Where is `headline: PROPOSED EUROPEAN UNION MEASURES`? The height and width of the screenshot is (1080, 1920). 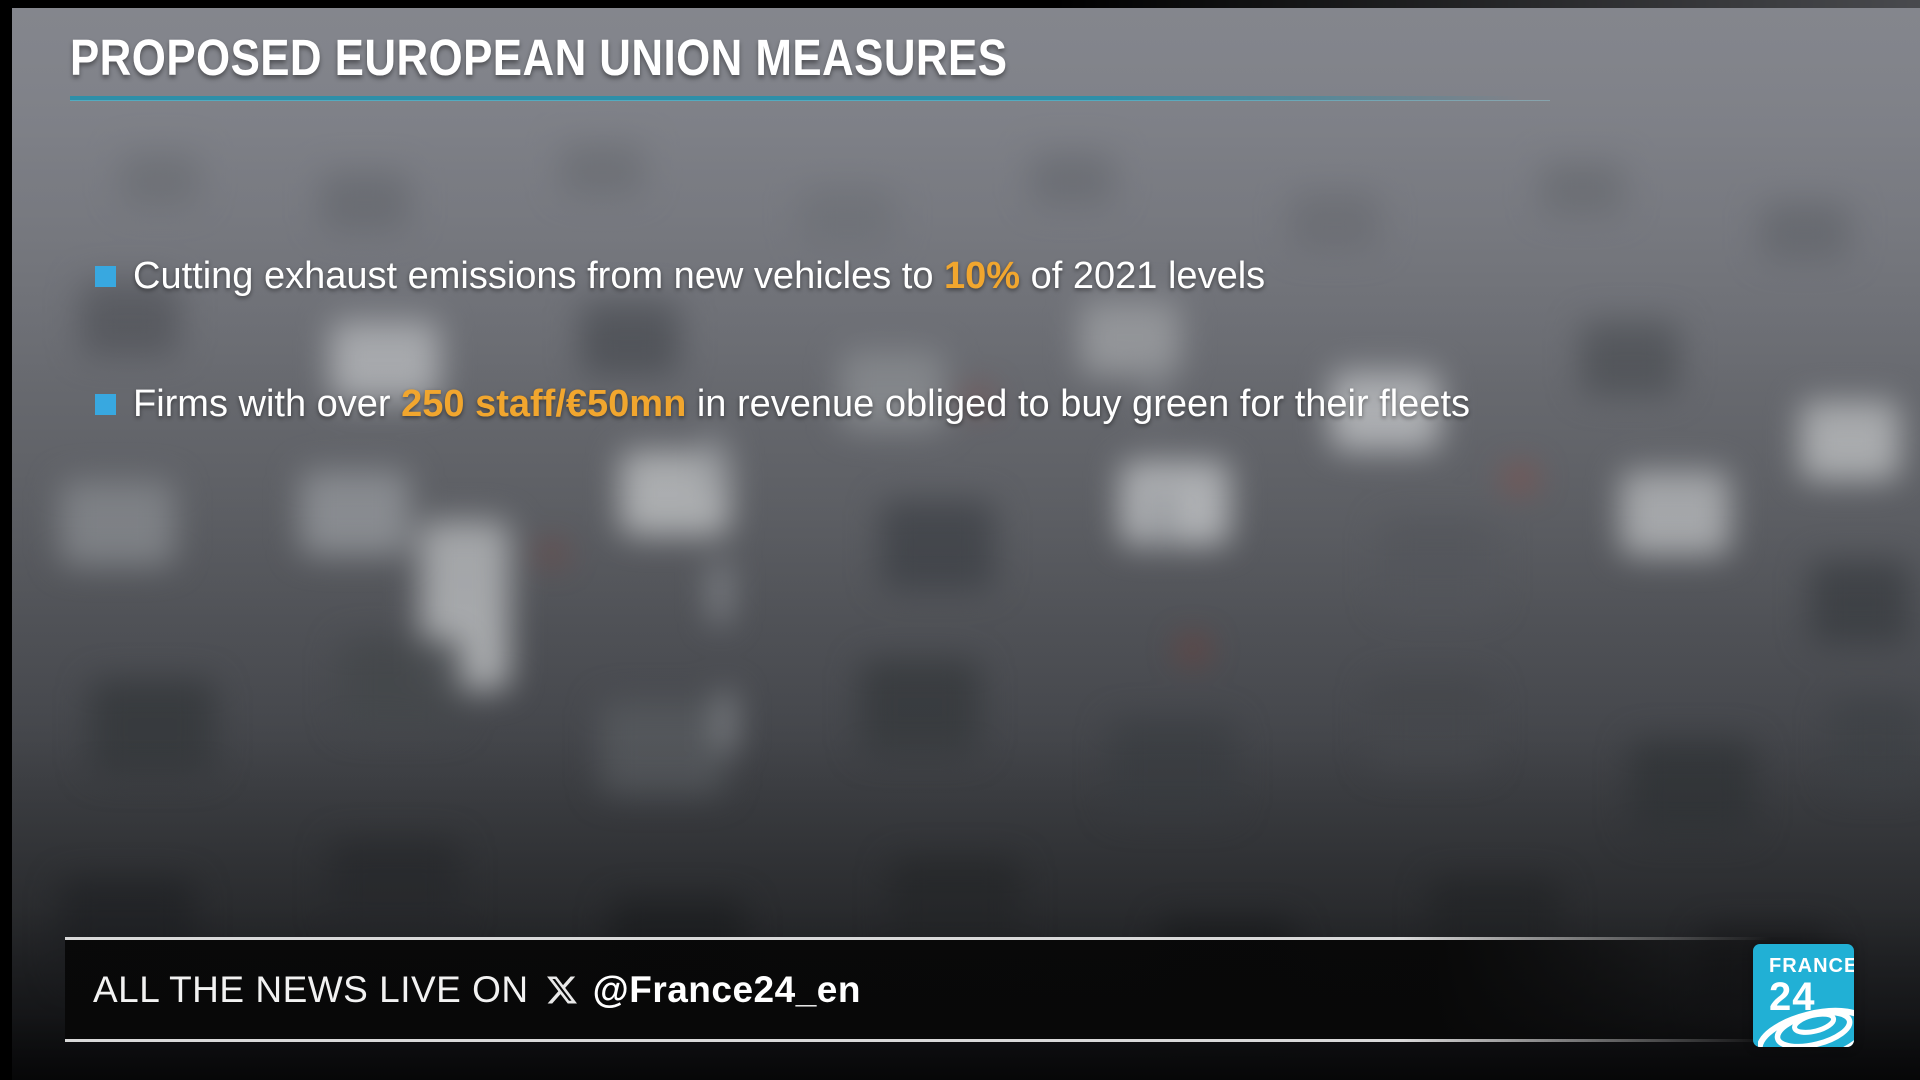
headline: PROPOSED EUROPEAN UNION MEASURES is located at coordinates (615, 57).